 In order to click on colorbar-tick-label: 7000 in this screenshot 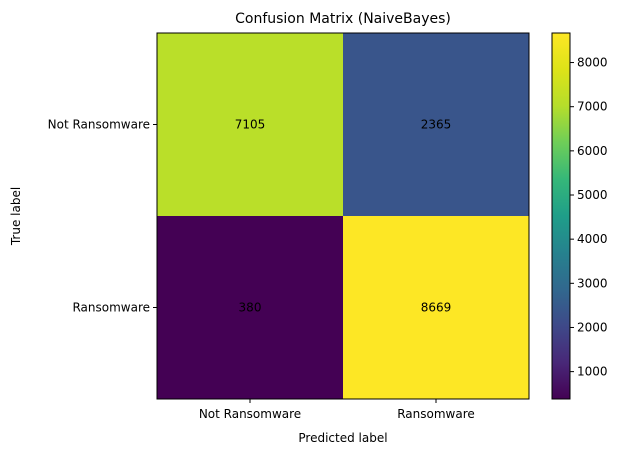, I will do `click(592, 107)`.